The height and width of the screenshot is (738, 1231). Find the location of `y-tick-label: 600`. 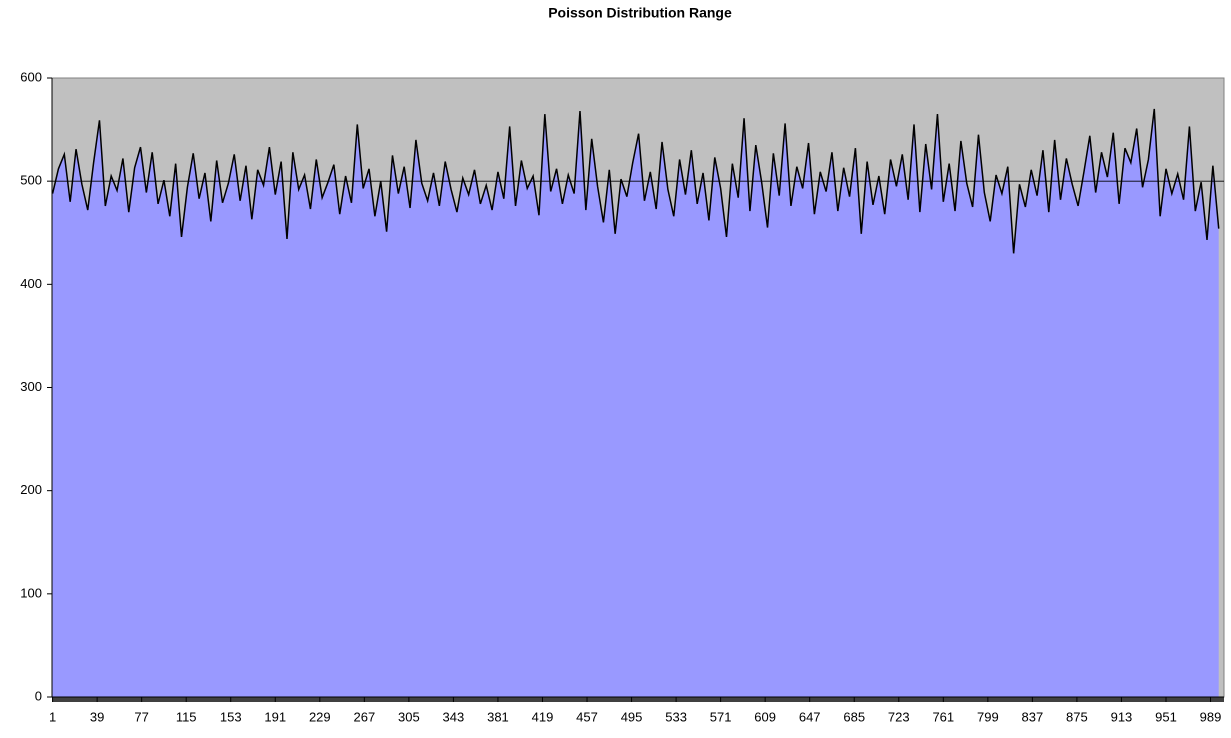

y-tick-label: 600 is located at coordinates (31, 76).